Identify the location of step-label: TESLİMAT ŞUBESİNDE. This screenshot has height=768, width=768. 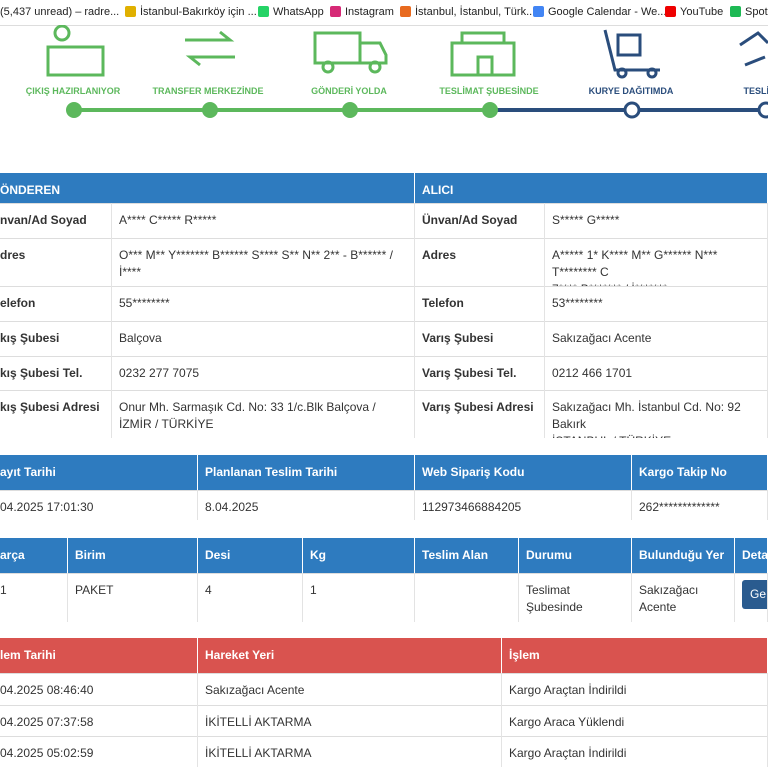
(489, 91).